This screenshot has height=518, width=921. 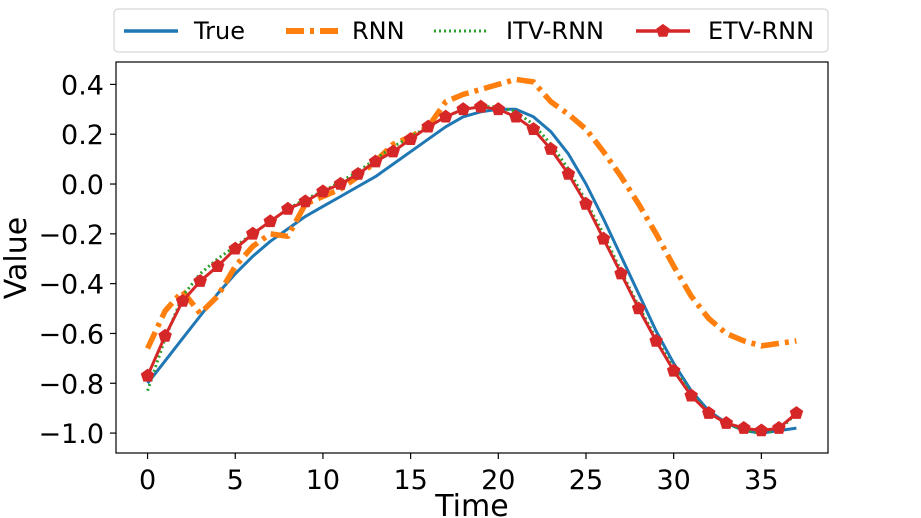 I want to click on y-tick-label: −1.0, so click(x=71, y=434).